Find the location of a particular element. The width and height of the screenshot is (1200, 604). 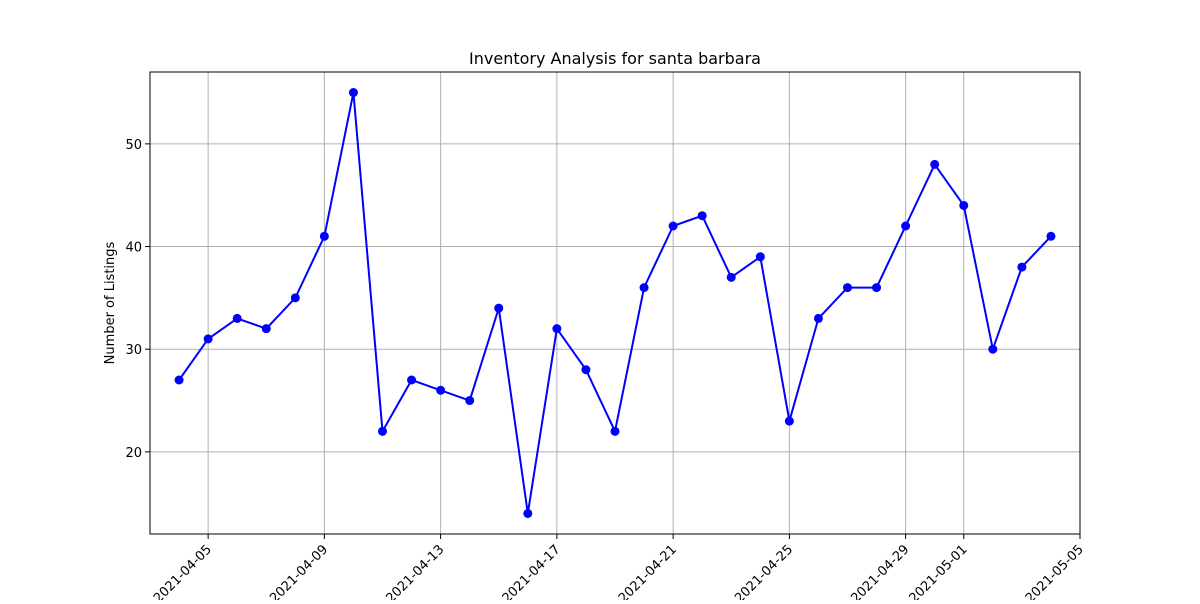

y-tick-label: 20 is located at coordinates (133, 453).